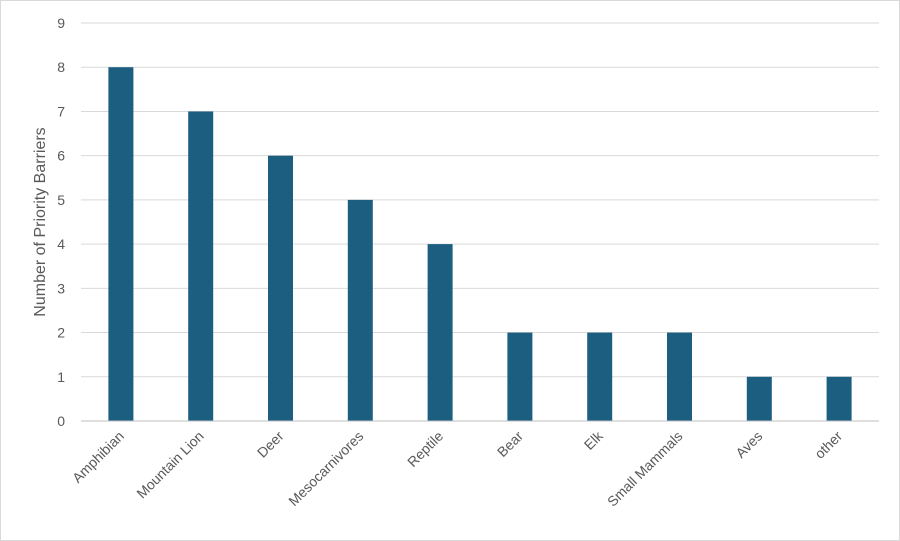 Image resolution: width=900 pixels, height=541 pixels. What do you see at coordinates (98, 457) in the screenshot?
I see `x-tick-label: Amphibian` at bounding box center [98, 457].